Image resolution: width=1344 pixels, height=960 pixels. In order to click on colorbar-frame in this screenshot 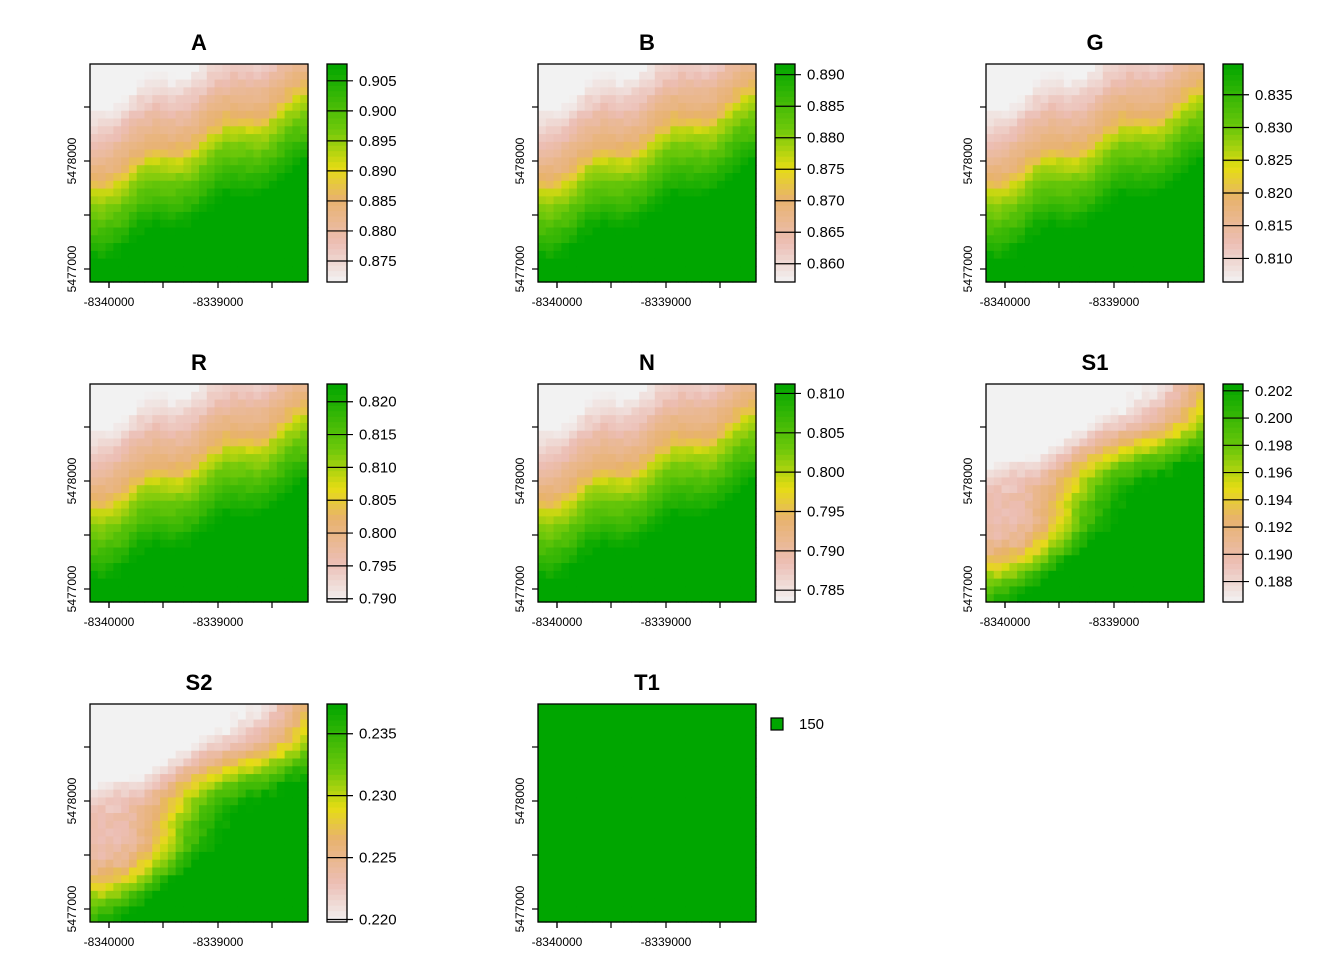, I will do `click(337, 493)`.